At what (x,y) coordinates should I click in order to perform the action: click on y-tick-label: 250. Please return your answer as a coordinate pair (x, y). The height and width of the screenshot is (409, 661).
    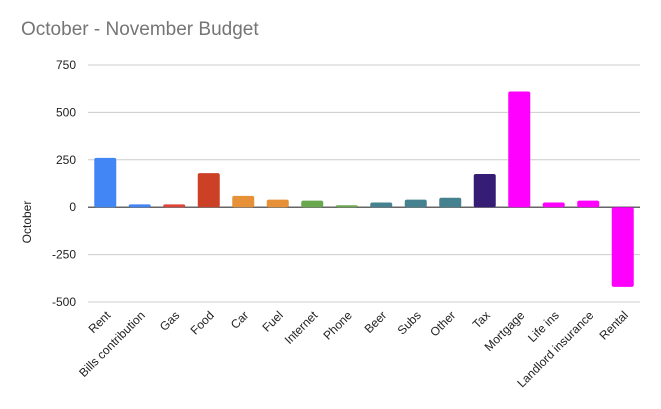
    Looking at the image, I should click on (66, 160).